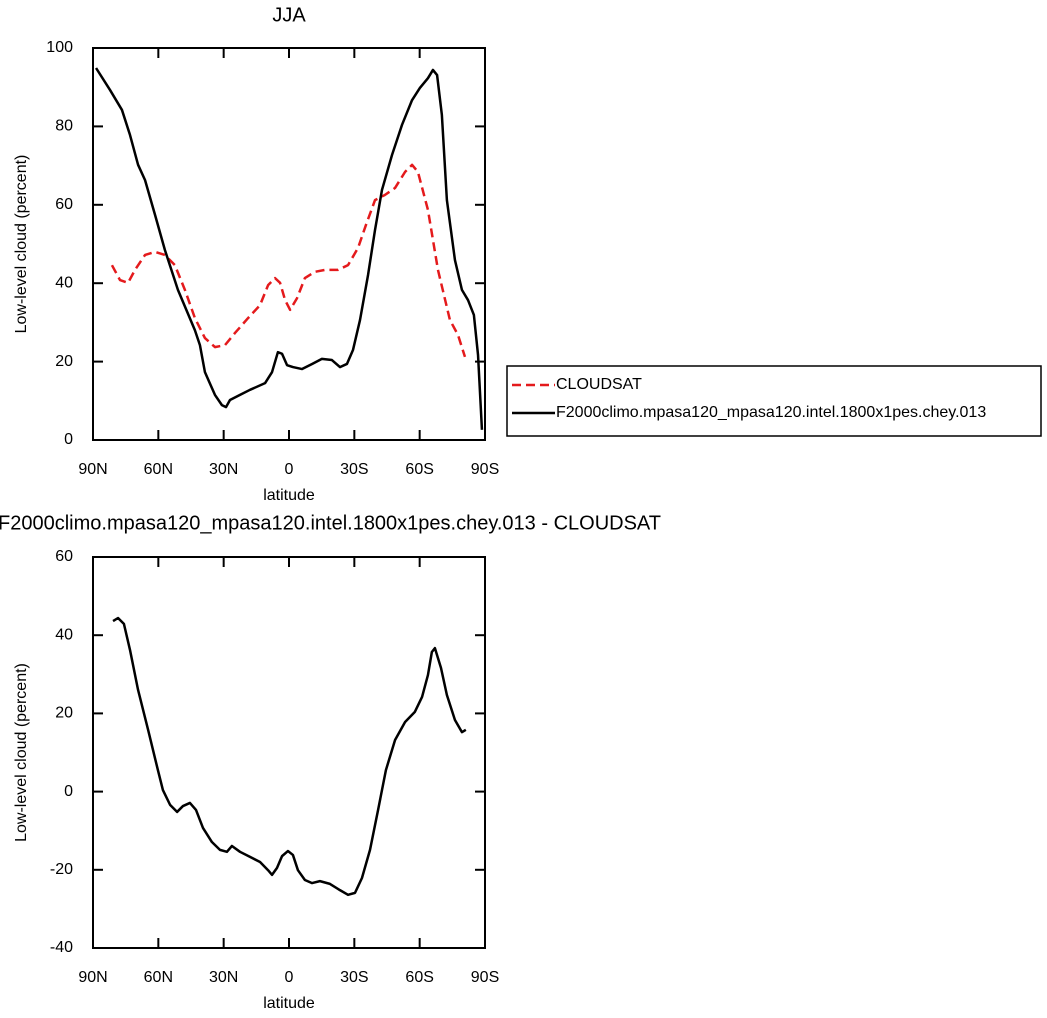  I want to click on y-tick-label: -40, so click(61, 947).